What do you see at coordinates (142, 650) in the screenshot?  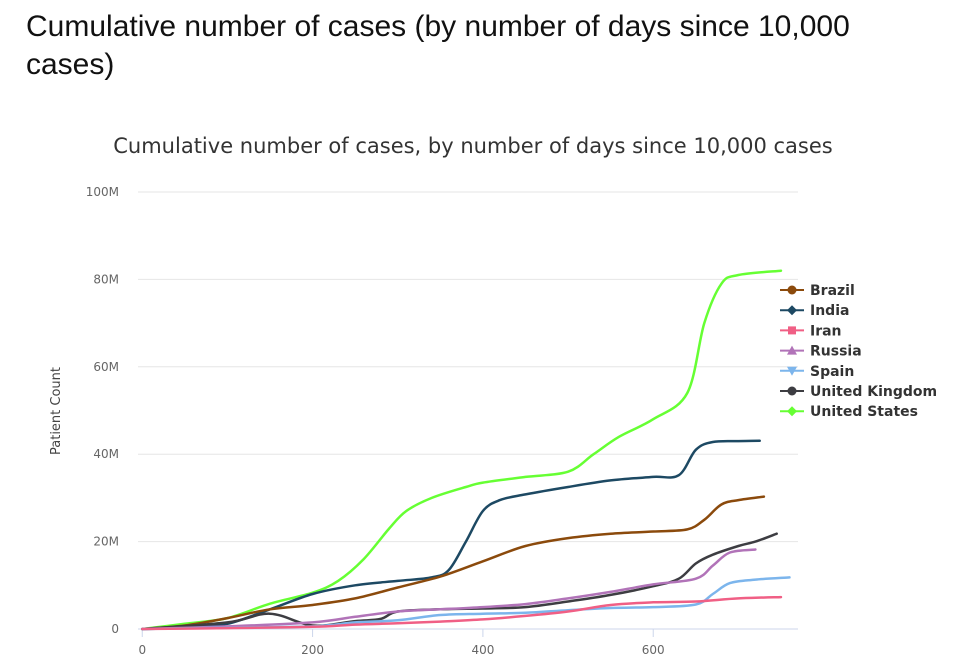 I see `x-tick-label: 0` at bounding box center [142, 650].